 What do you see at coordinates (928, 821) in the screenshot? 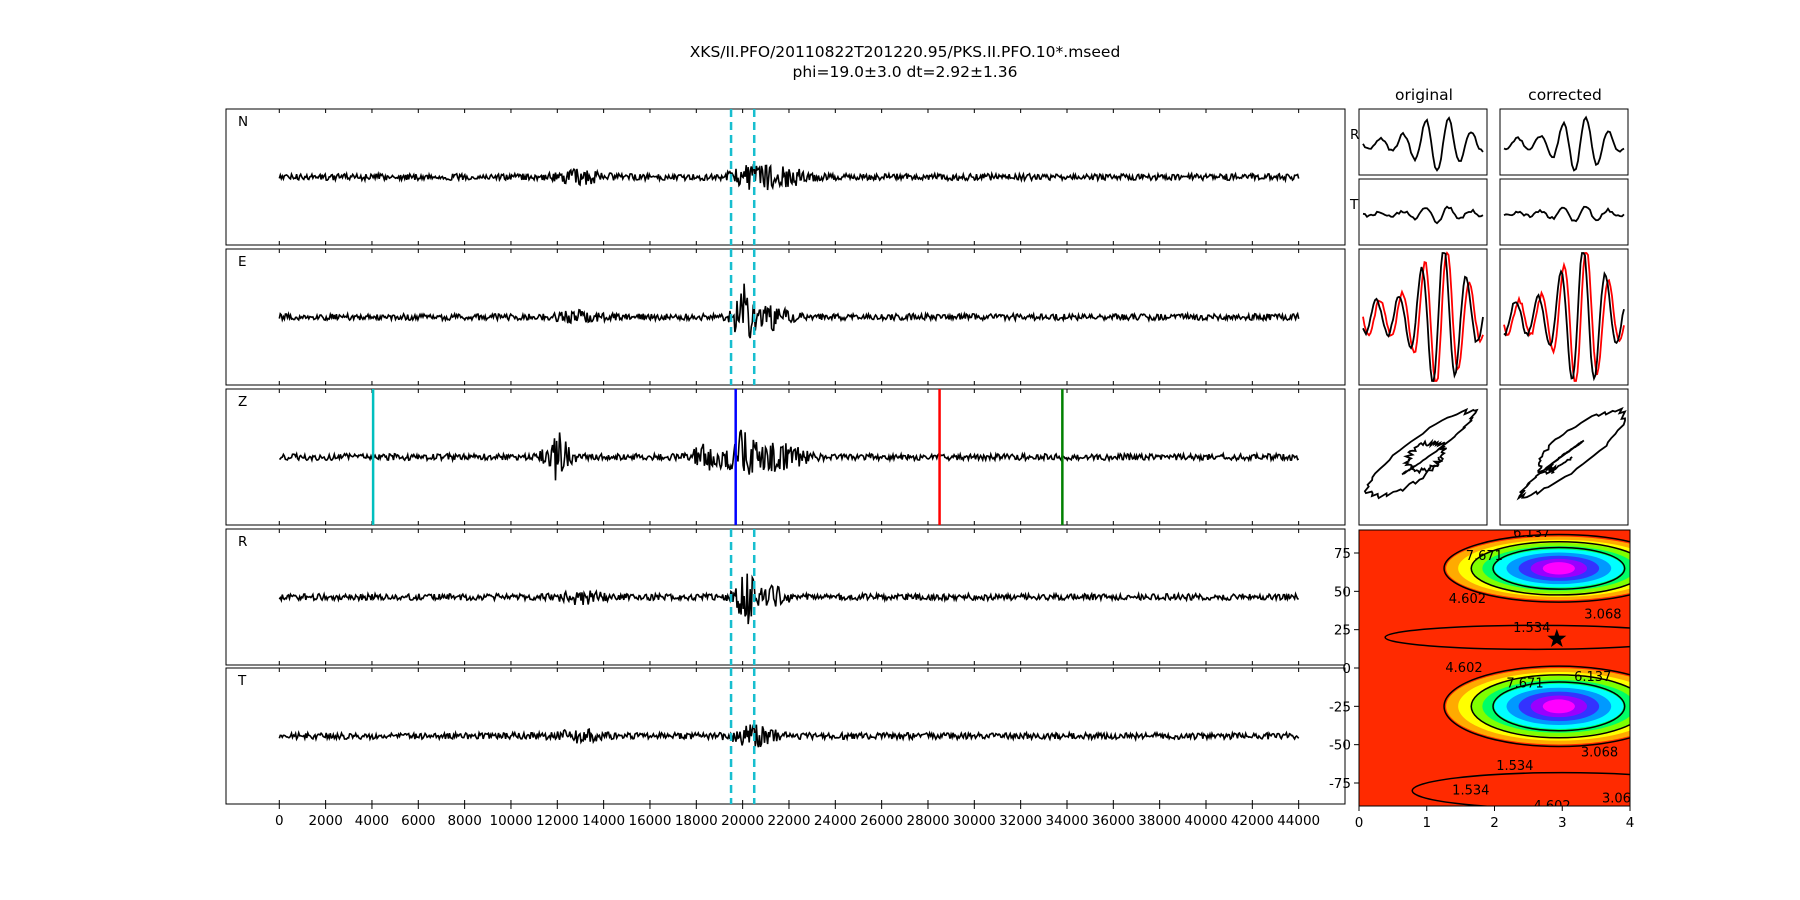
I see `x-tick-label: 28000` at bounding box center [928, 821].